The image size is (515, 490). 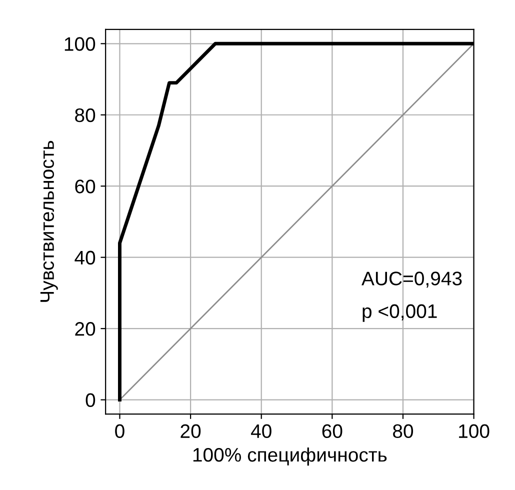 What do you see at coordinates (119, 431) in the screenshot?
I see `x-tick-label: 0` at bounding box center [119, 431].